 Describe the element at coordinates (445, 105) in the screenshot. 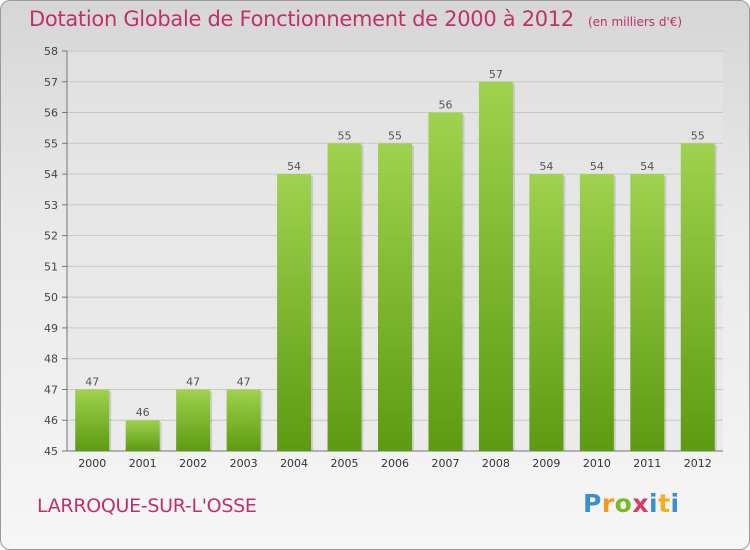

I see `bar-value-label: 56` at that location.